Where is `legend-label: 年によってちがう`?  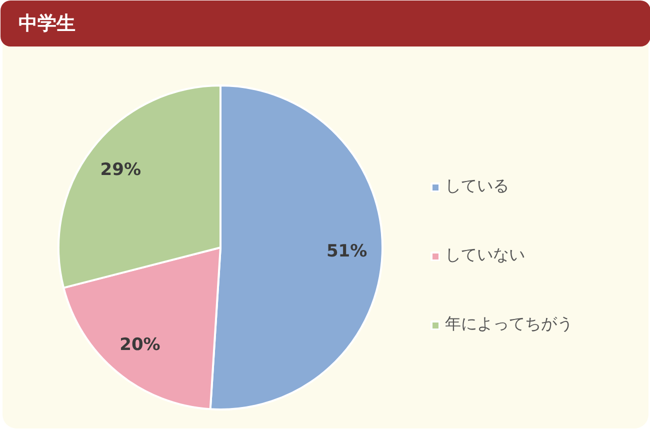
legend-label: 年によってちがう is located at coordinates (509, 324).